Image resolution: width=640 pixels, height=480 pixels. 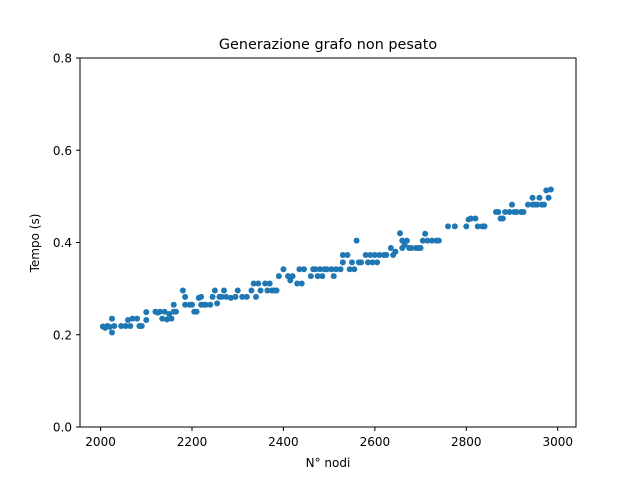 I want to click on y-tick-label: 0.6, so click(x=62, y=151).